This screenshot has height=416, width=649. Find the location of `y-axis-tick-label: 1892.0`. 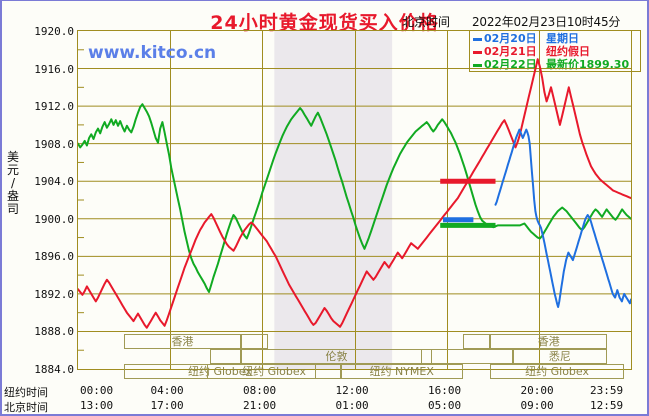

y-axis-tick-label: 1892.0 is located at coordinates (54, 294).